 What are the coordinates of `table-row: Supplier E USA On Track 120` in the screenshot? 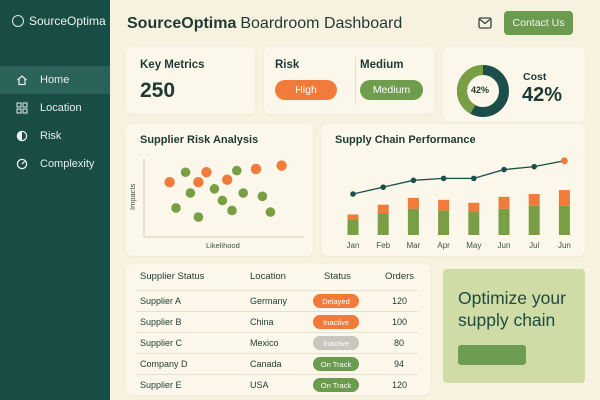 It's located at (277, 384).